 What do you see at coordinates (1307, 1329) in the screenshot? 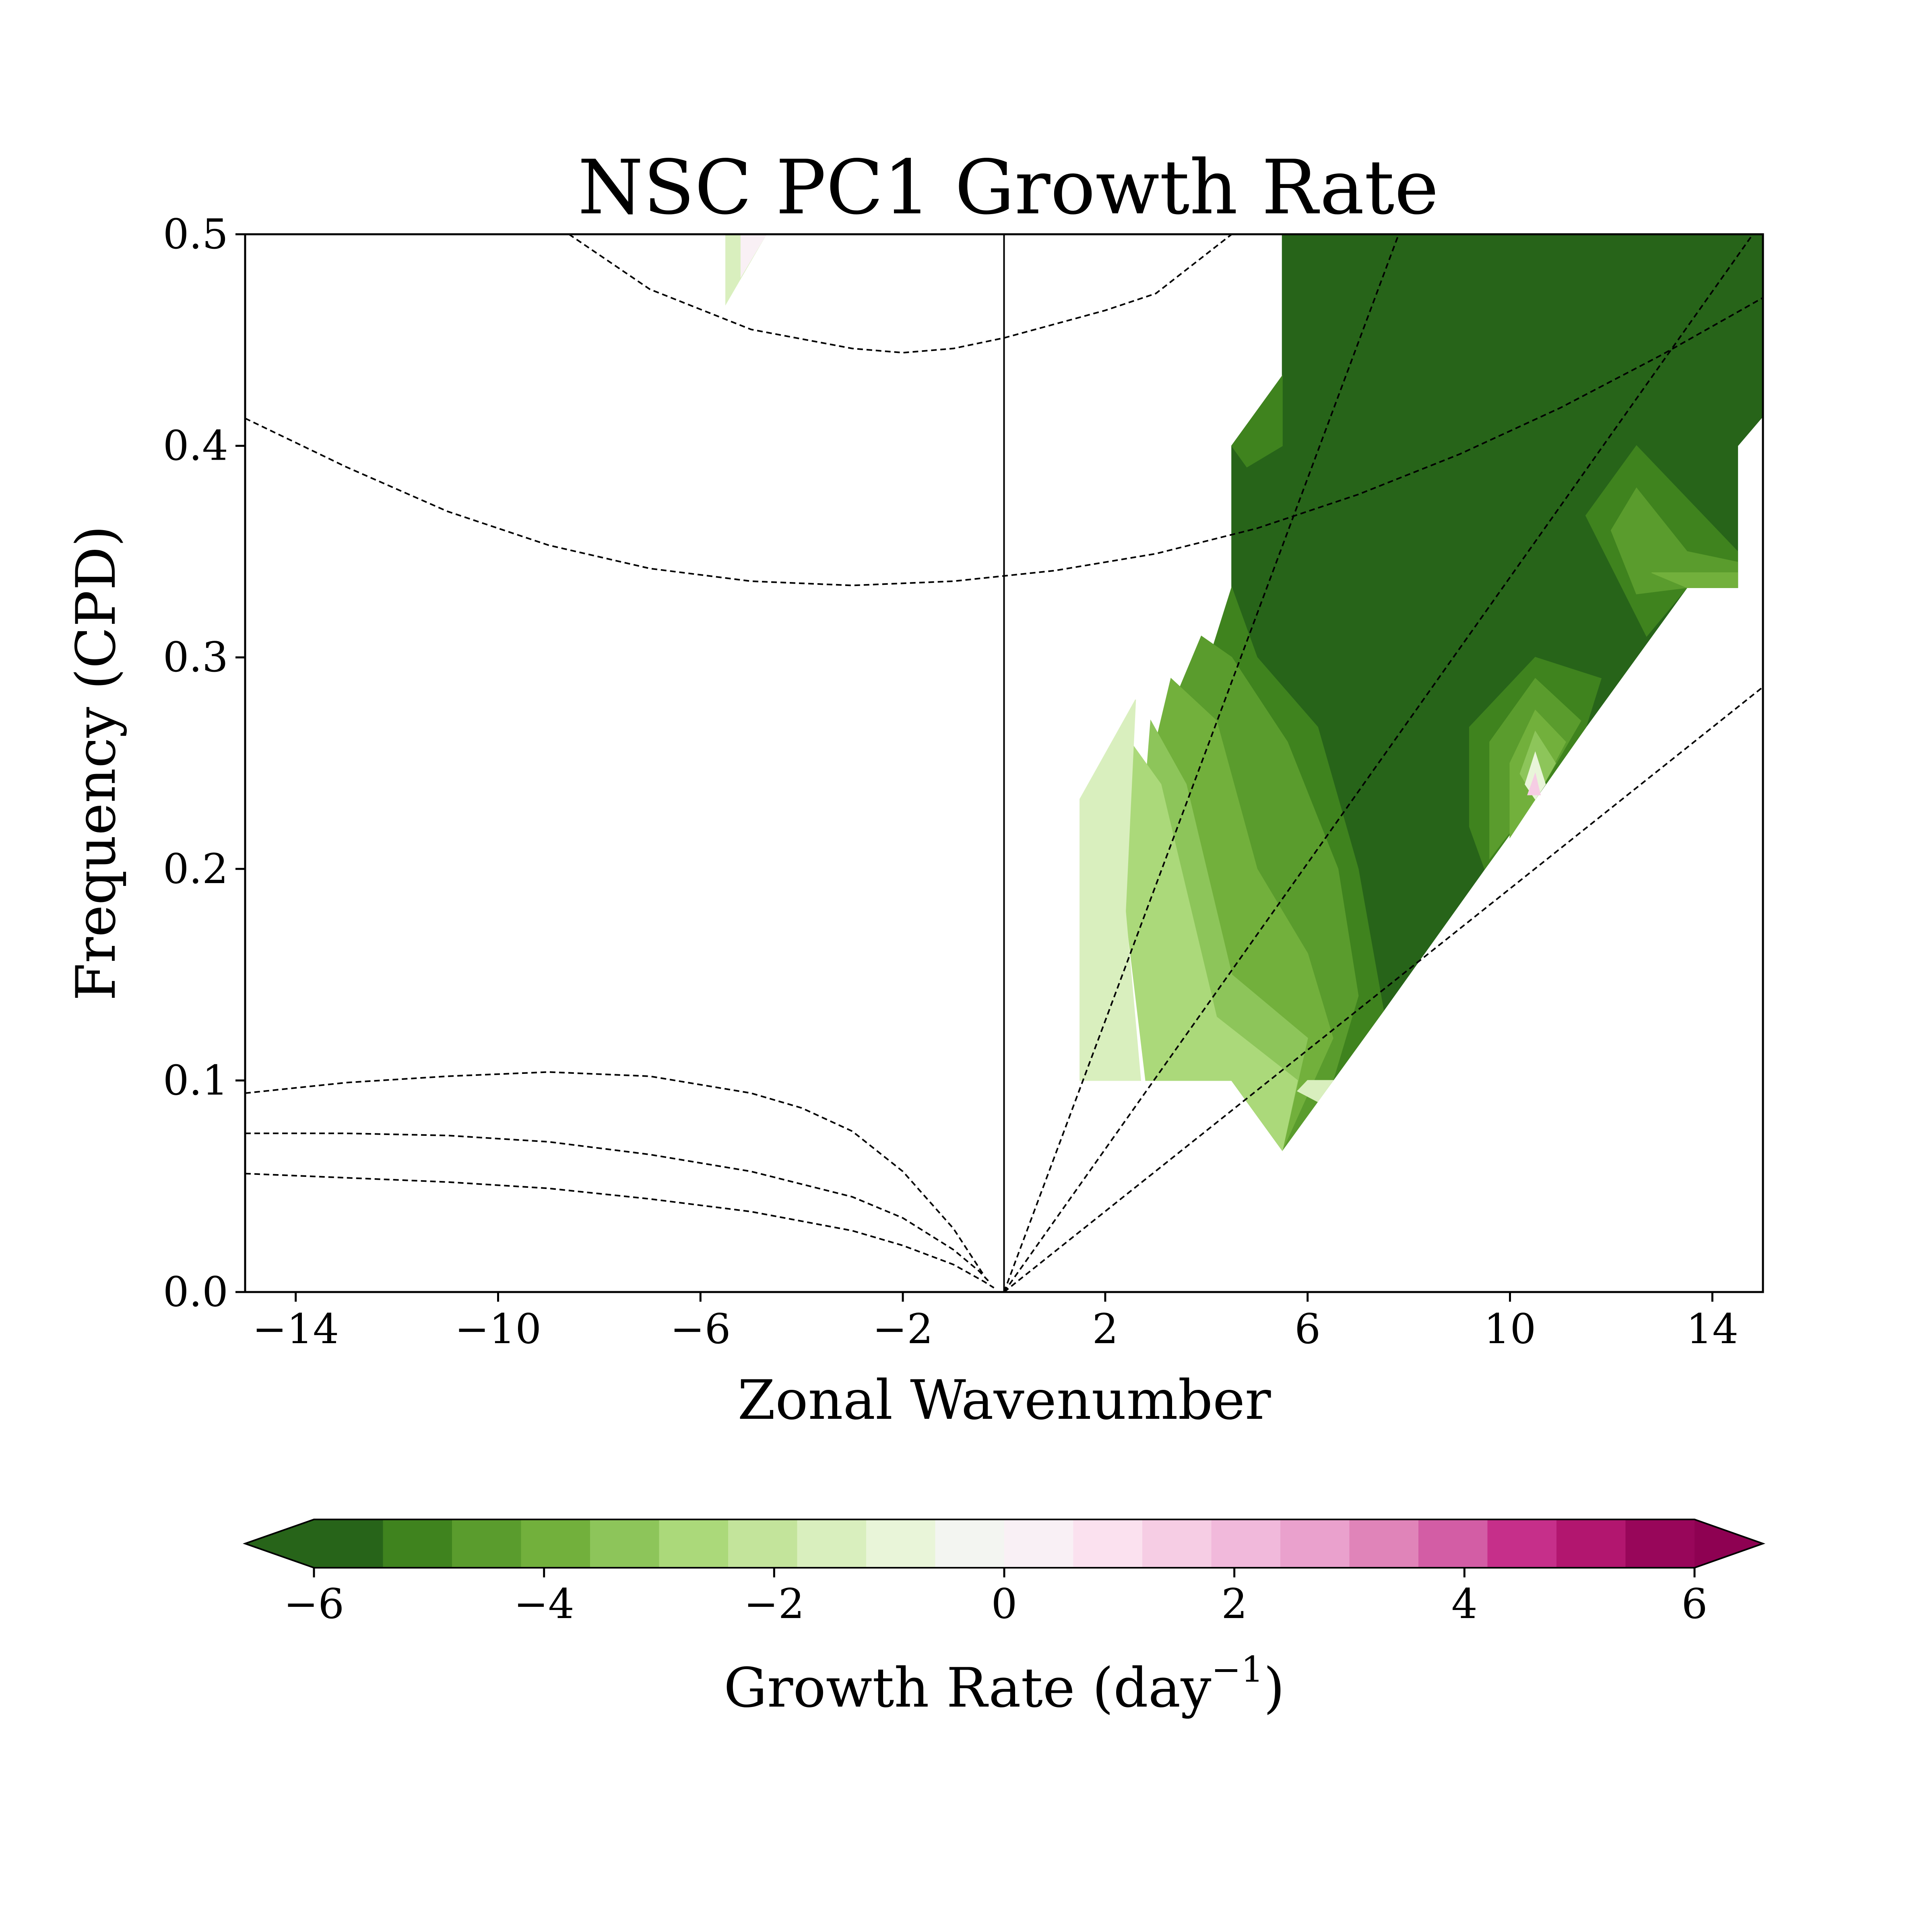
I see `x-tick-label: 6` at bounding box center [1307, 1329].